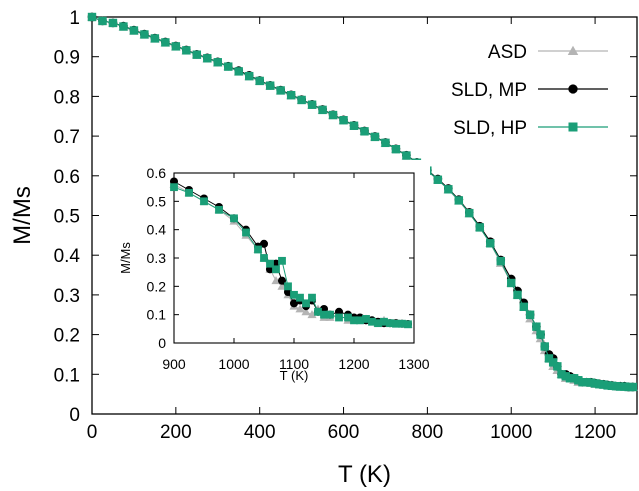 The image size is (639, 491). I want to click on inset-x-tick-label: 1100, so click(294, 364).